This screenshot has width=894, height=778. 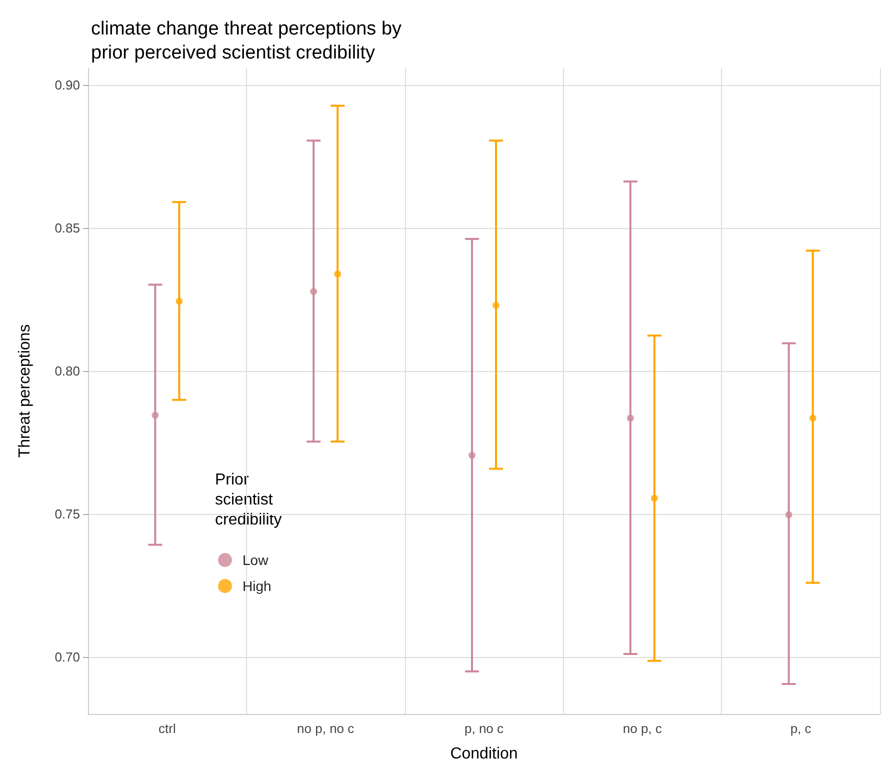 What do you see at coordinates (256, 560) in the screenshot?
I see `legend-label: Low` at bounding box center [256, 560].